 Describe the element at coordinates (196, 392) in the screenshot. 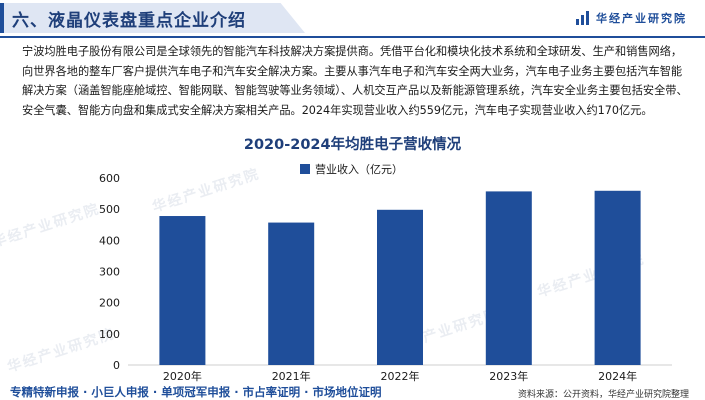

I see `footer-tags: 专精特新申报 · 小巨人申报 · 单项冠军申报 · 市占率证明 · 市场地位证明` at that location.